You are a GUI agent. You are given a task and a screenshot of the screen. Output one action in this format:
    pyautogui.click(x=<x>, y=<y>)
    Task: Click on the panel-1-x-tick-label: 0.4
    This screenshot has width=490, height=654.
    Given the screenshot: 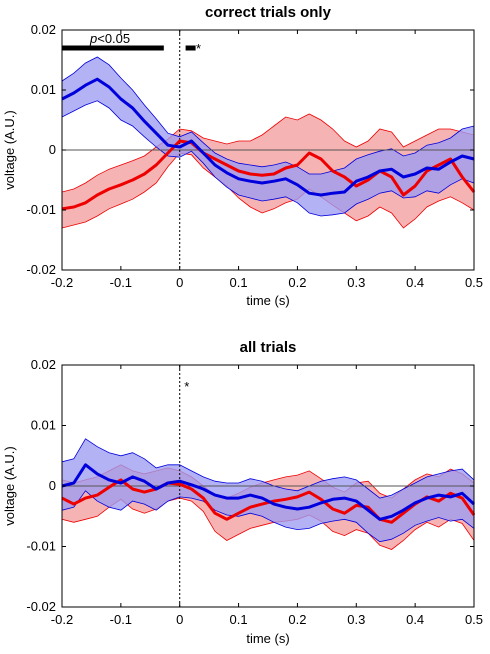 What is the action you would take?
    pyautogui.click(x=415, y=282)
    